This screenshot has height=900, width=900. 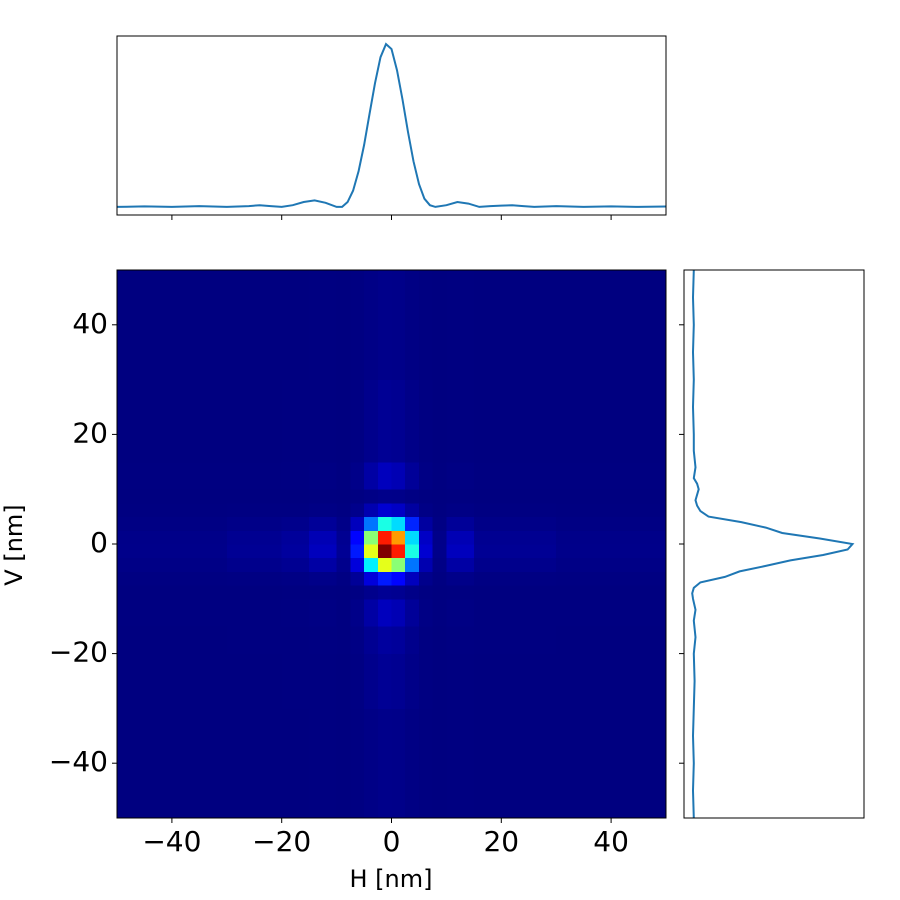 What do you see at coordinates (391, 125) in the screenshot?
I see `top-profile-line` at bounding box center [391, 125].